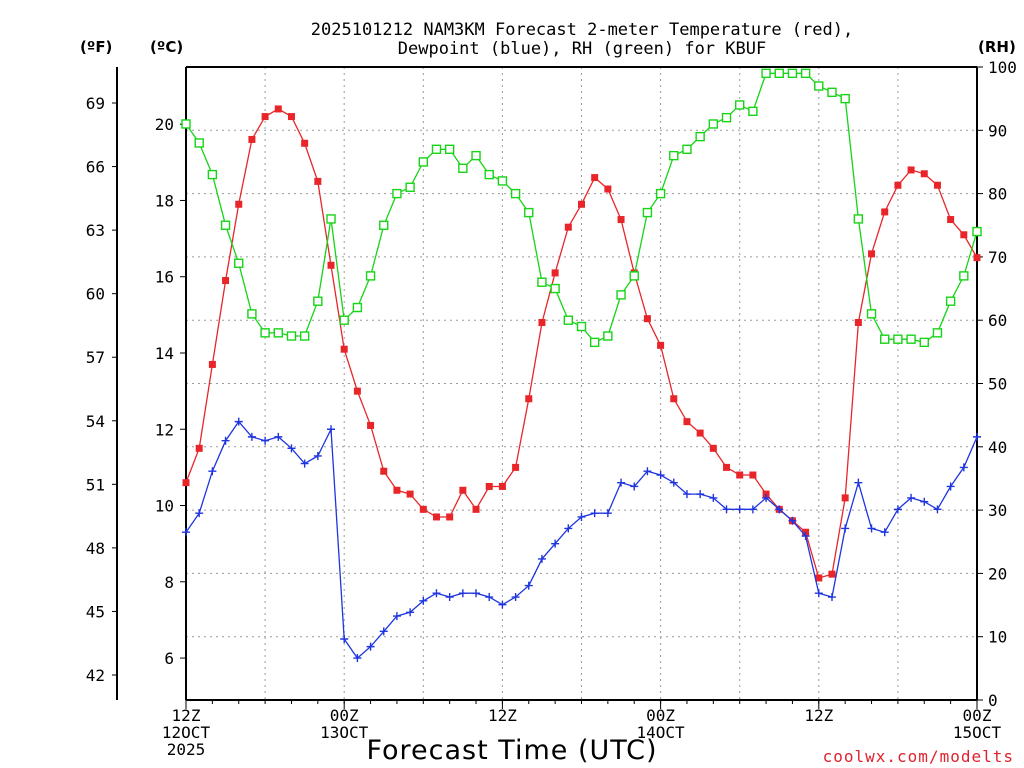 This screenshot has width=1024, height=768. What do you see at coordinates (95, 230) in the screenshot?
I see `fahrenheit-tick-label: 63` at bounding box center [95, 230].